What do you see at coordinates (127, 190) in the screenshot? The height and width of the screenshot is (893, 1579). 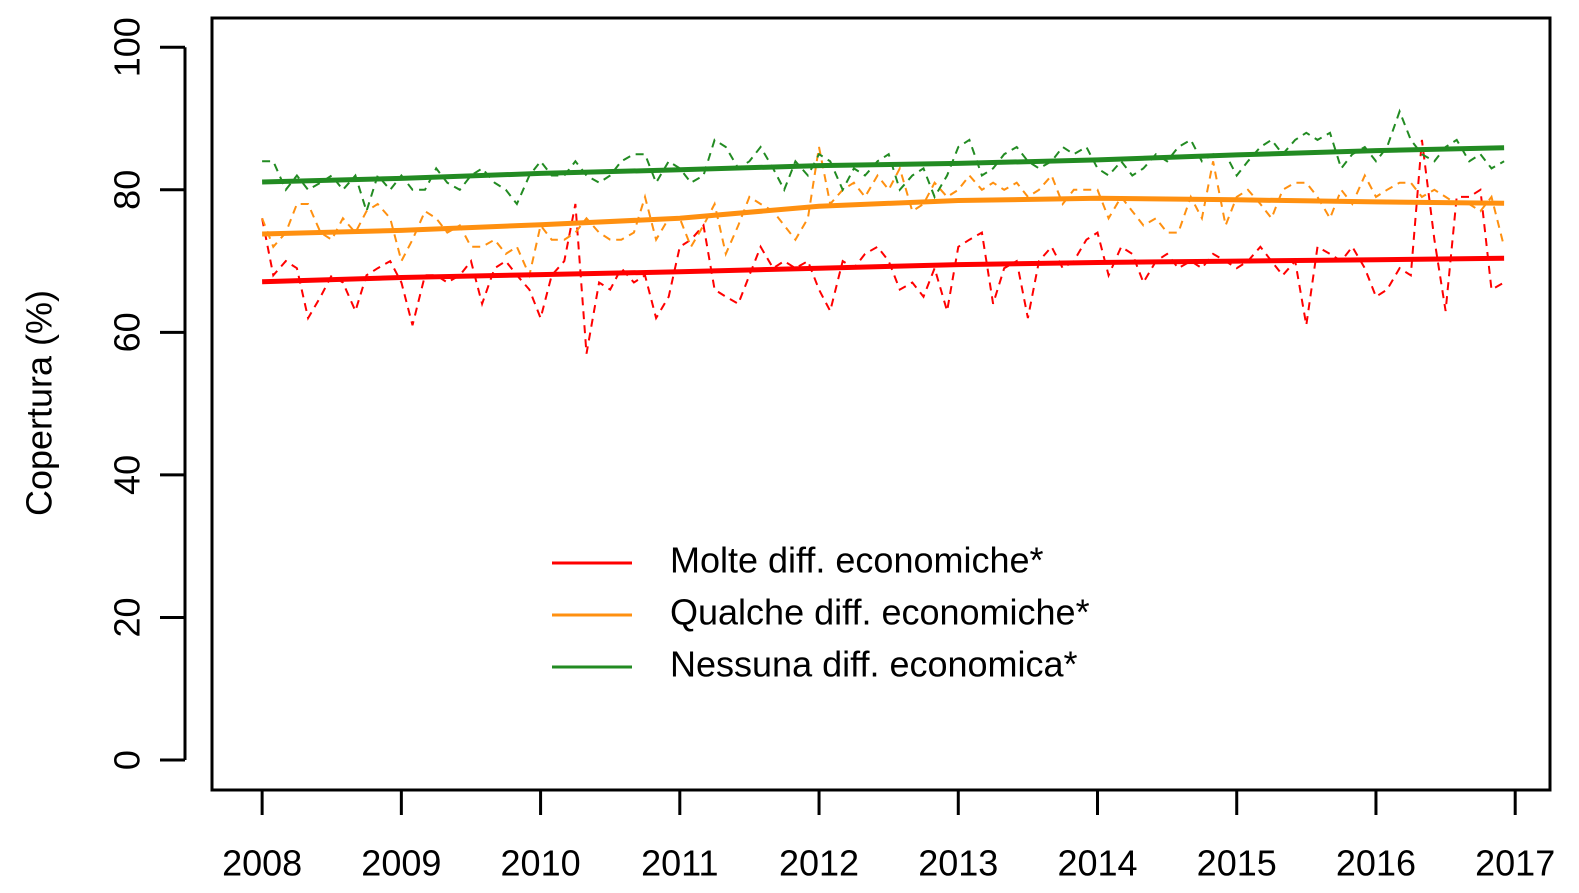 I see `y-tick-label: 80` at bounding box center [127, 190].